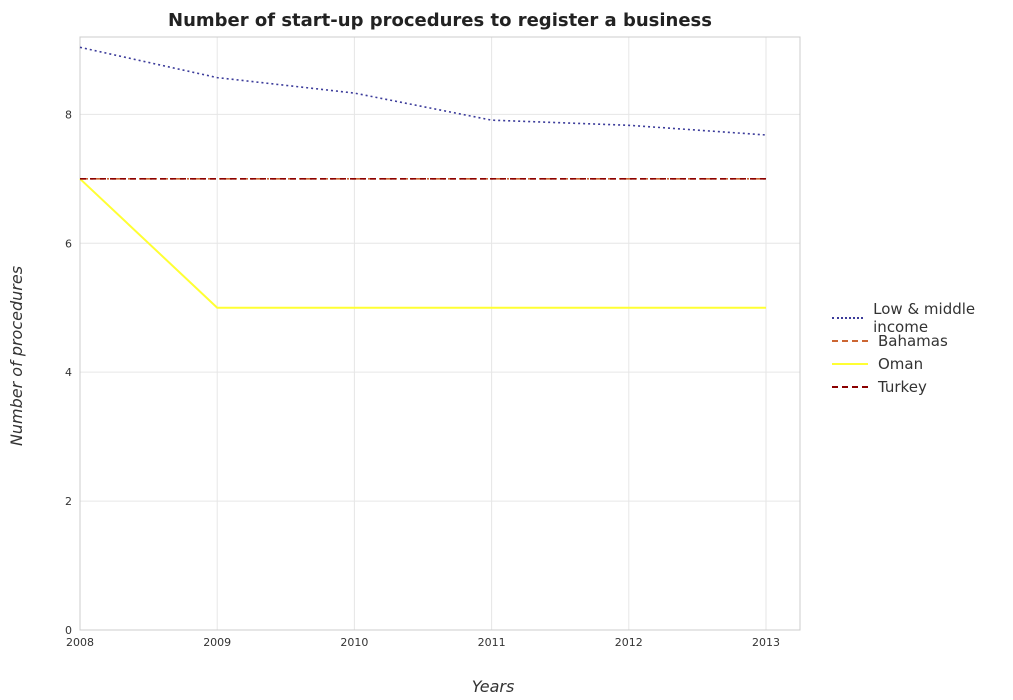  What do you see at coordinates (68, 630) in the screenshot?
I see `y-tick-label: 0` at bounding box center [68, 630].